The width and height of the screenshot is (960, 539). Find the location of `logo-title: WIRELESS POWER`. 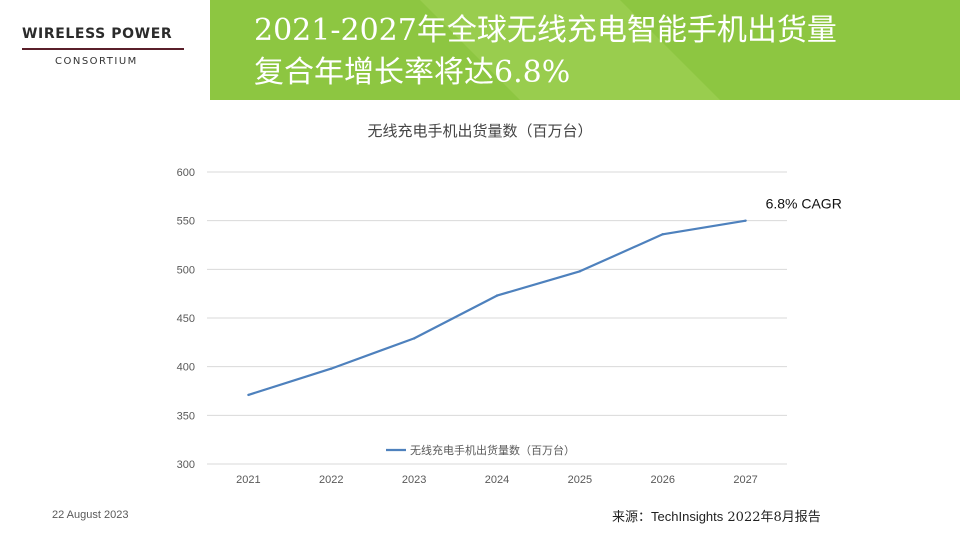

logo-title: WIRELESS POWER is located at coordinates (97, 34).